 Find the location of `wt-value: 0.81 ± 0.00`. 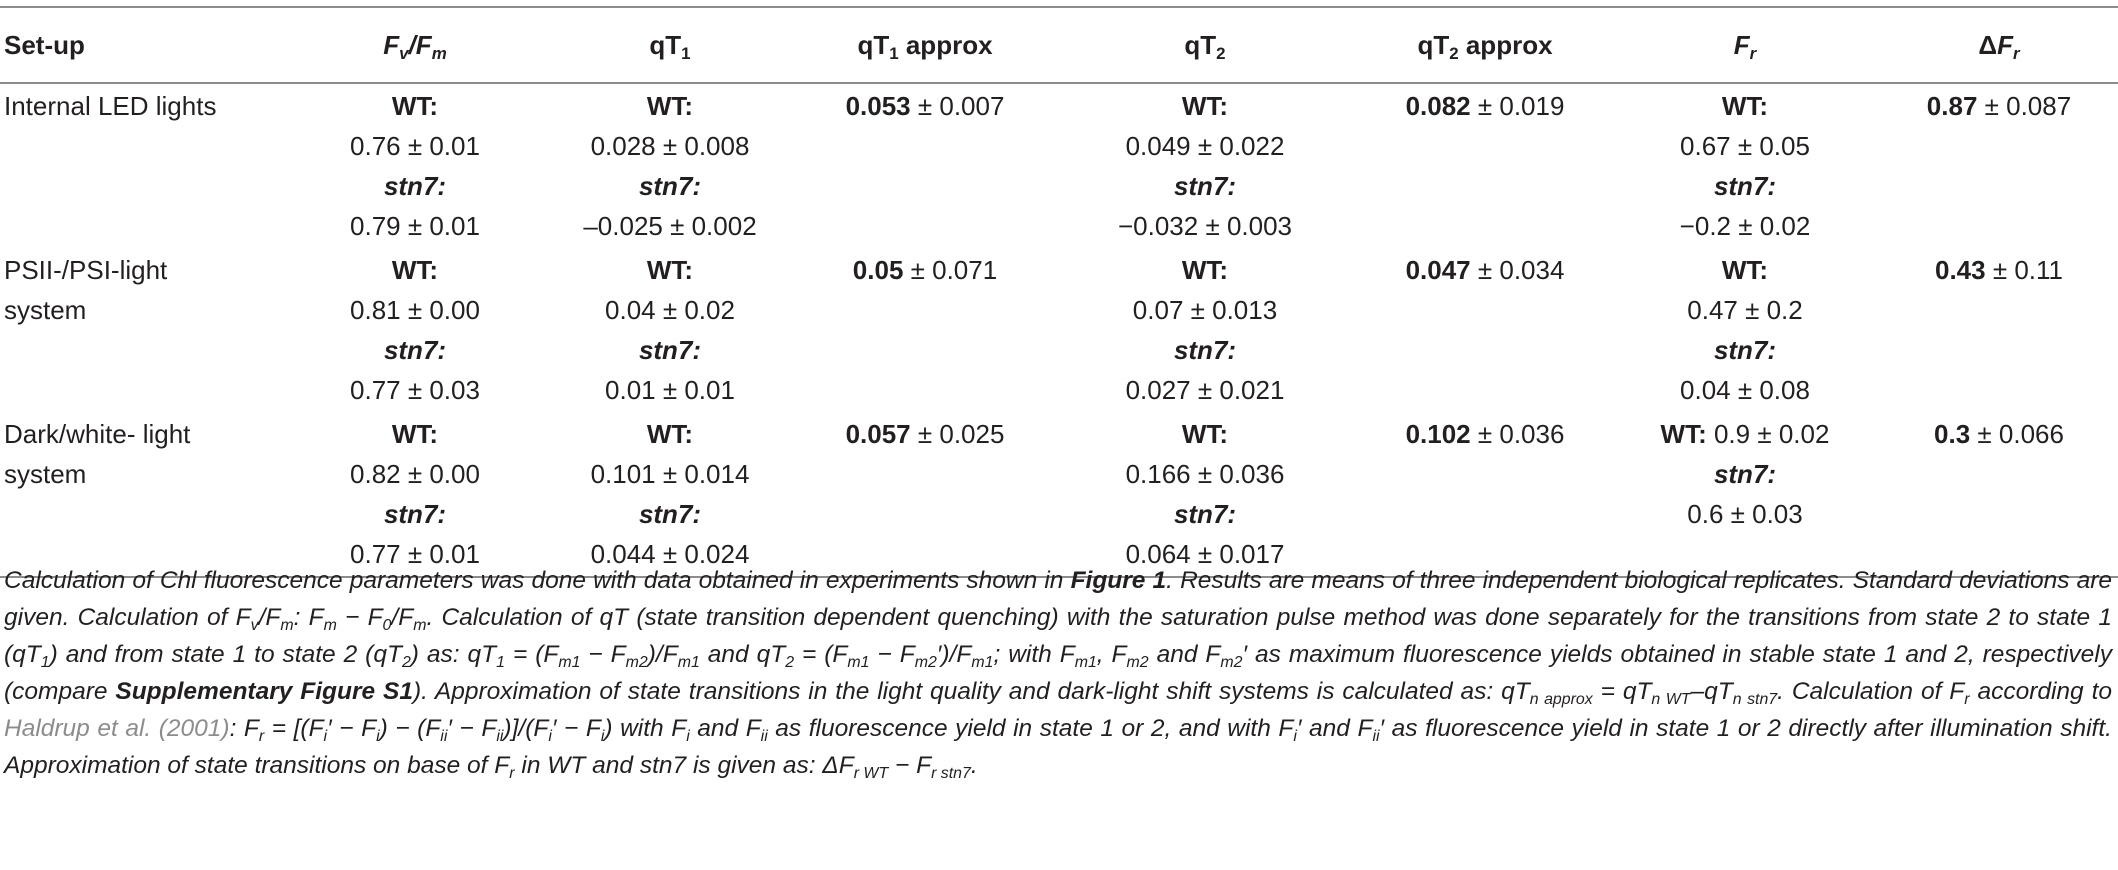

wt-value: 0.81 ± 0.00 is located at coordinates (415, 310).